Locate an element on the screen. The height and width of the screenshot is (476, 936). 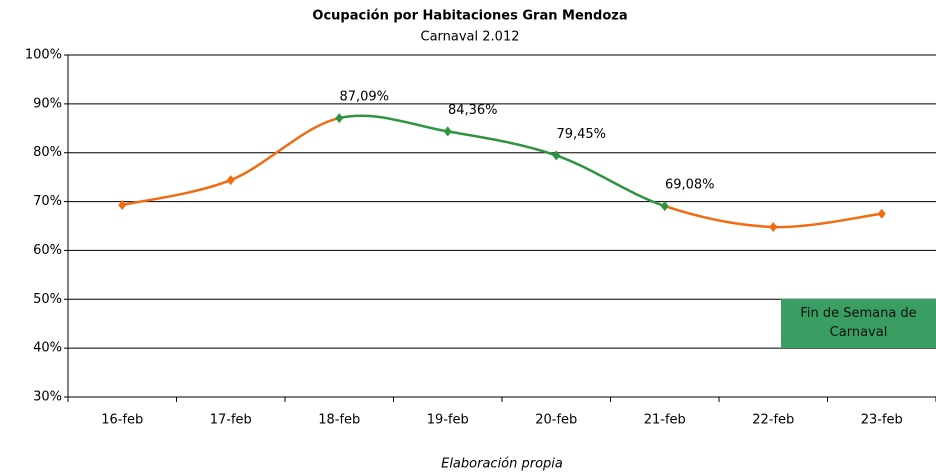
data-label: 69,08% is located at coordinates (690, 185).